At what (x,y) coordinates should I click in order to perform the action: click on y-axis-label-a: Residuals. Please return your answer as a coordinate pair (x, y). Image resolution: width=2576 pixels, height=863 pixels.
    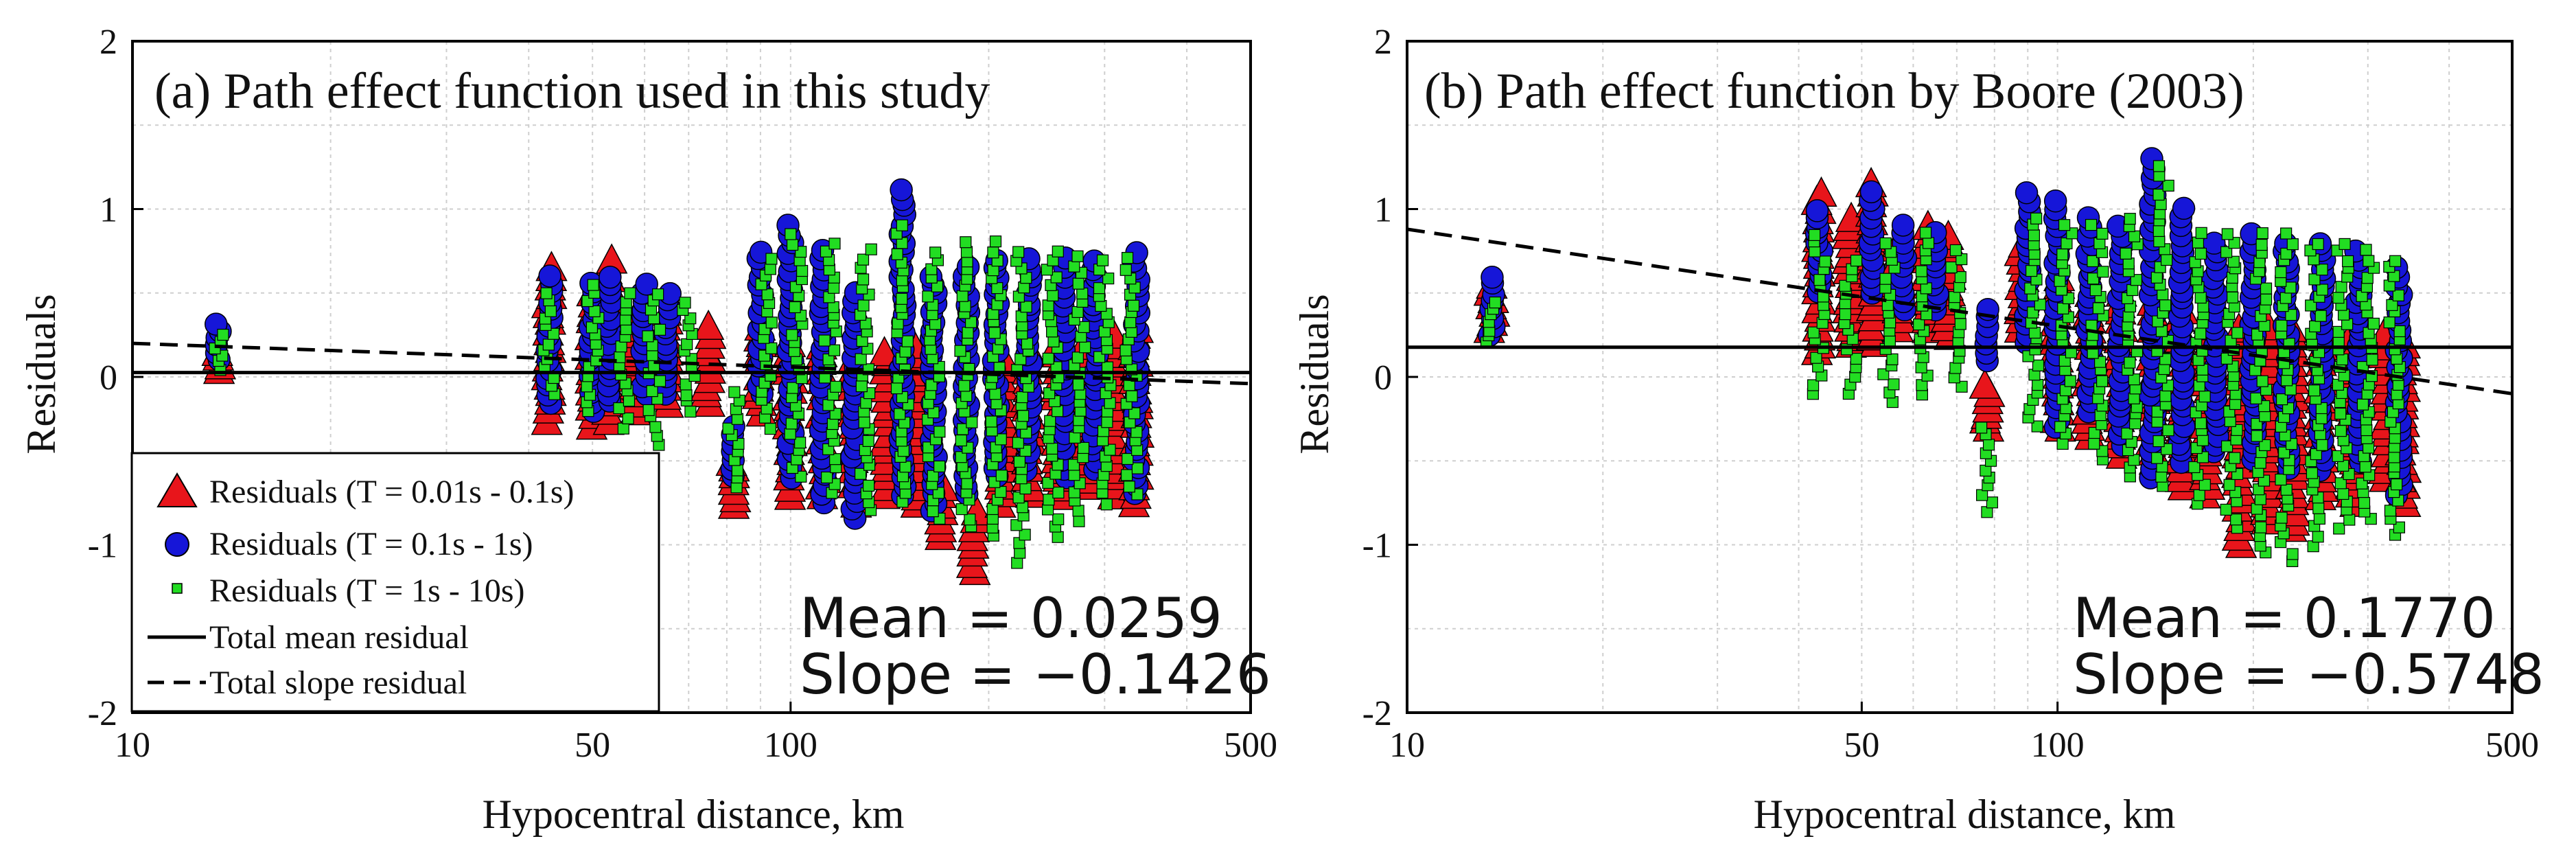
    Looking at the image, I should click on (41, 374).